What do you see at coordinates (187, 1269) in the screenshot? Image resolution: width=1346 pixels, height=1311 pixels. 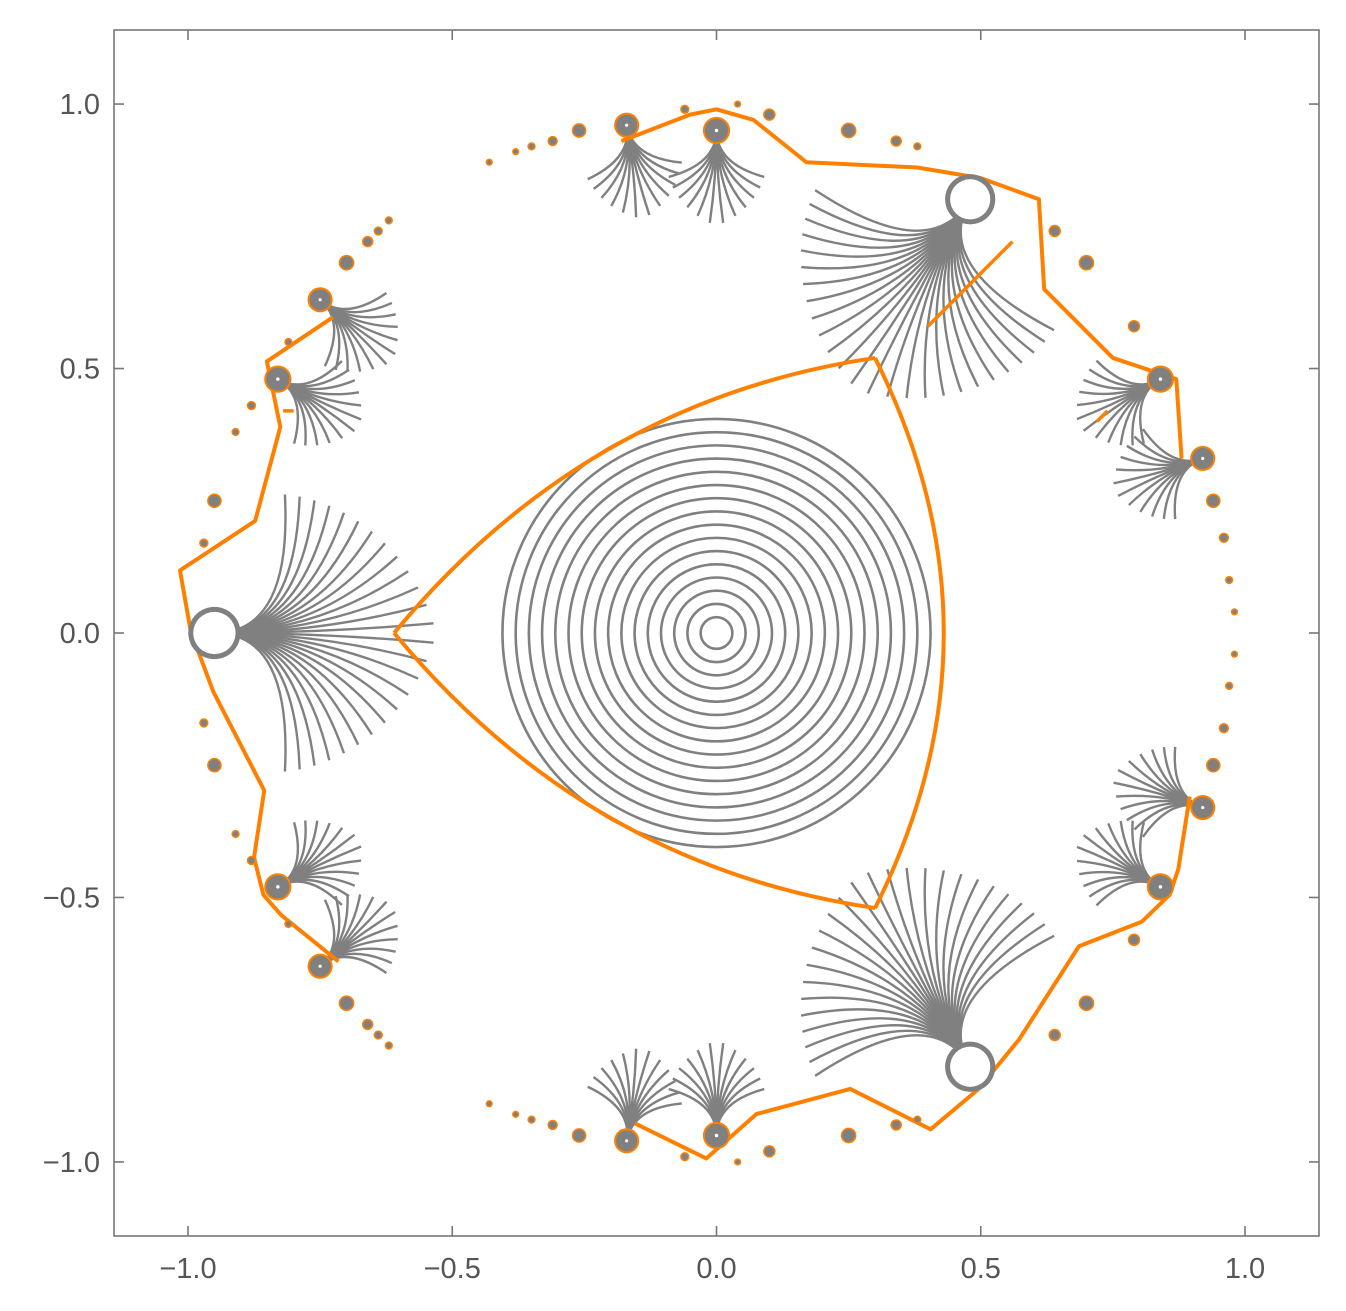 I see `x-tick-label: −1.0` at bounding box center [187, 1269].